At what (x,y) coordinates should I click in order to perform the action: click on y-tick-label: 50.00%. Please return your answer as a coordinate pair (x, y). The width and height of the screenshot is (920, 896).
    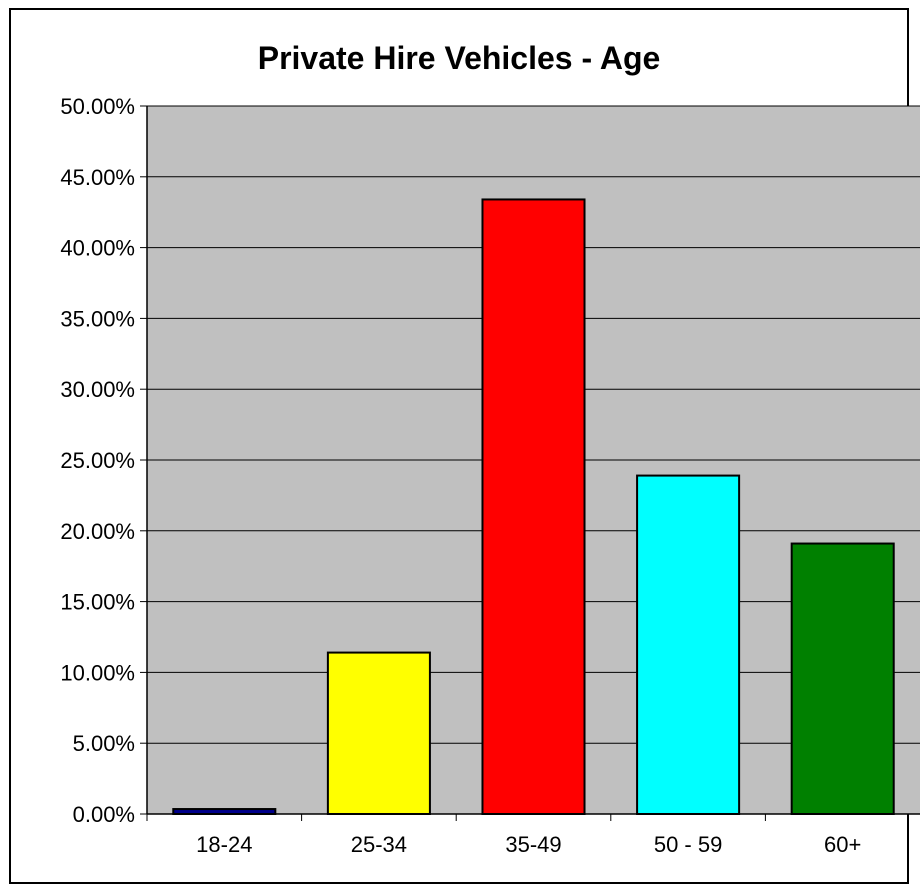
    Looking at the image, I should click on (97, 106).